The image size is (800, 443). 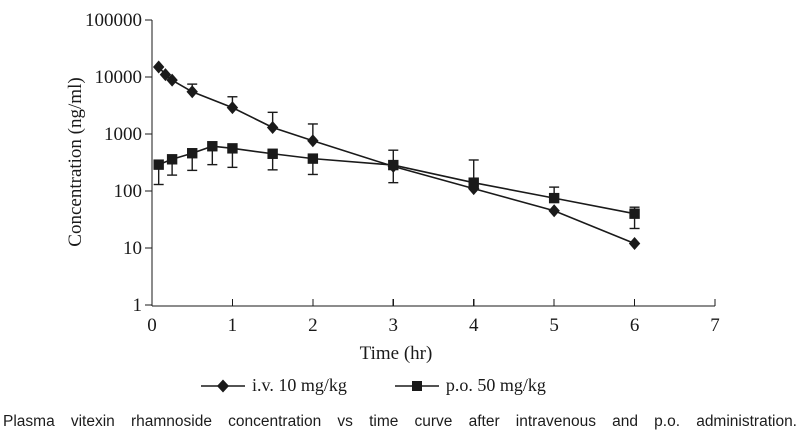 I want to click on series-line-square, so click(x=396, y=180).